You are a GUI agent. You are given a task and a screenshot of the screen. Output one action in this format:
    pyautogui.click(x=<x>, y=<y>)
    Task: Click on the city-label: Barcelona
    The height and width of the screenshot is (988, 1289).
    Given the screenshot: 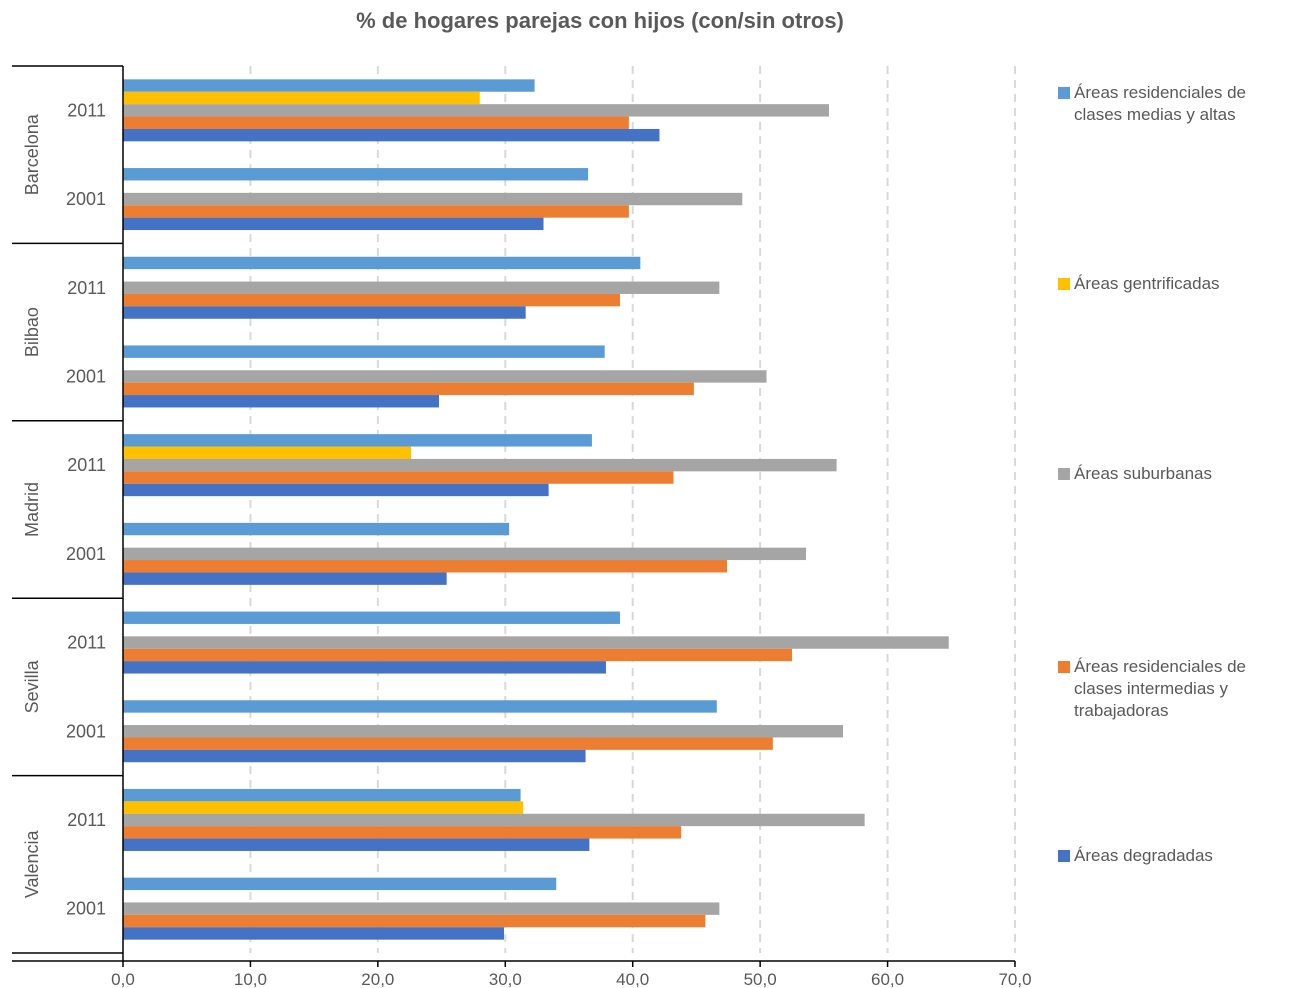 What is the action you would take?
    pyautogui.click(x=32, y=154)
    